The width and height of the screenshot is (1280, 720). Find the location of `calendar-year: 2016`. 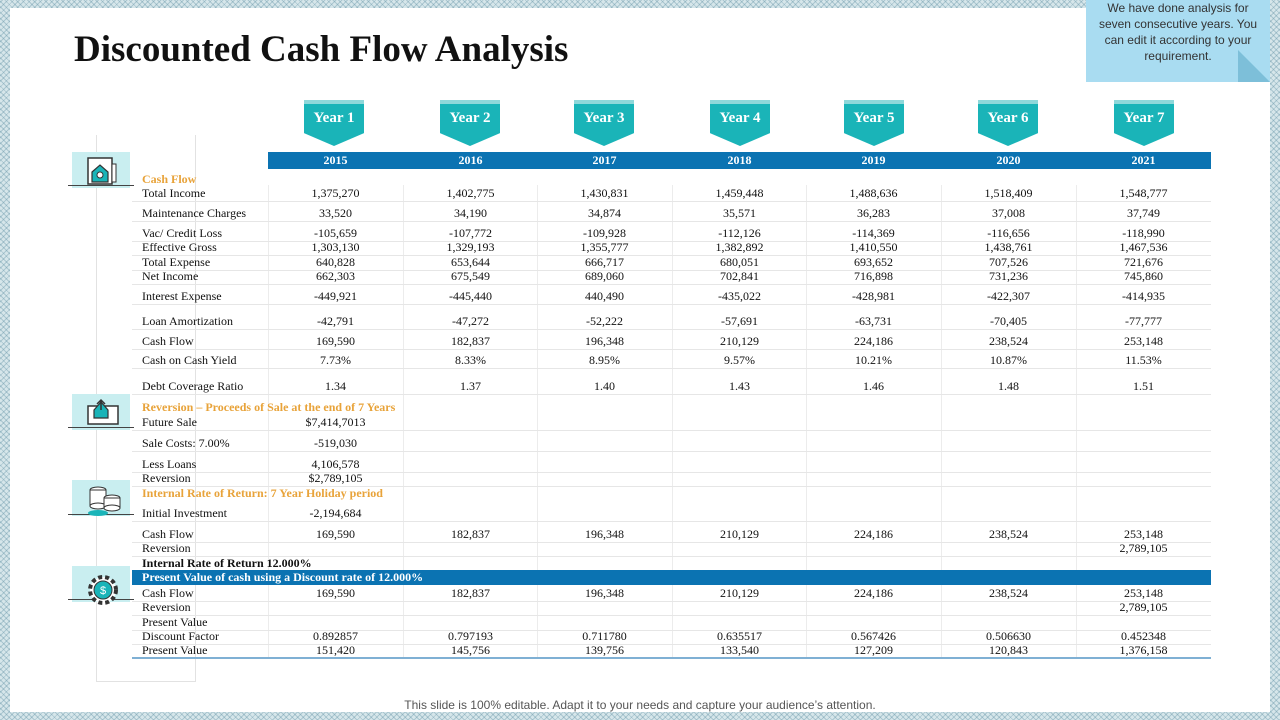

calendar-year: 2016 is located at coordinates (470, 160).